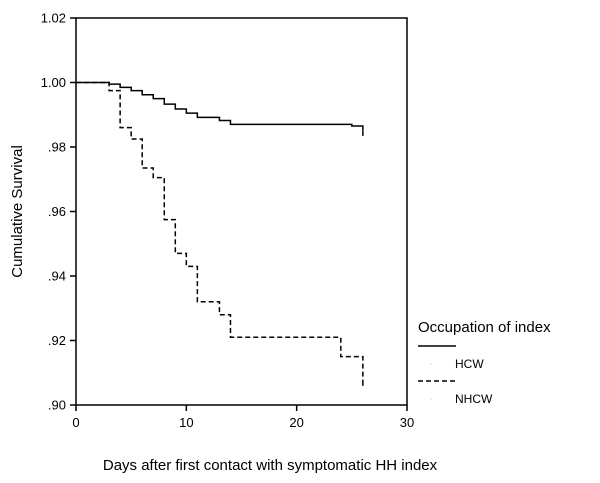 The image size is (600, 483). I want to click on y-tick-label: .92, so click(57, 340).